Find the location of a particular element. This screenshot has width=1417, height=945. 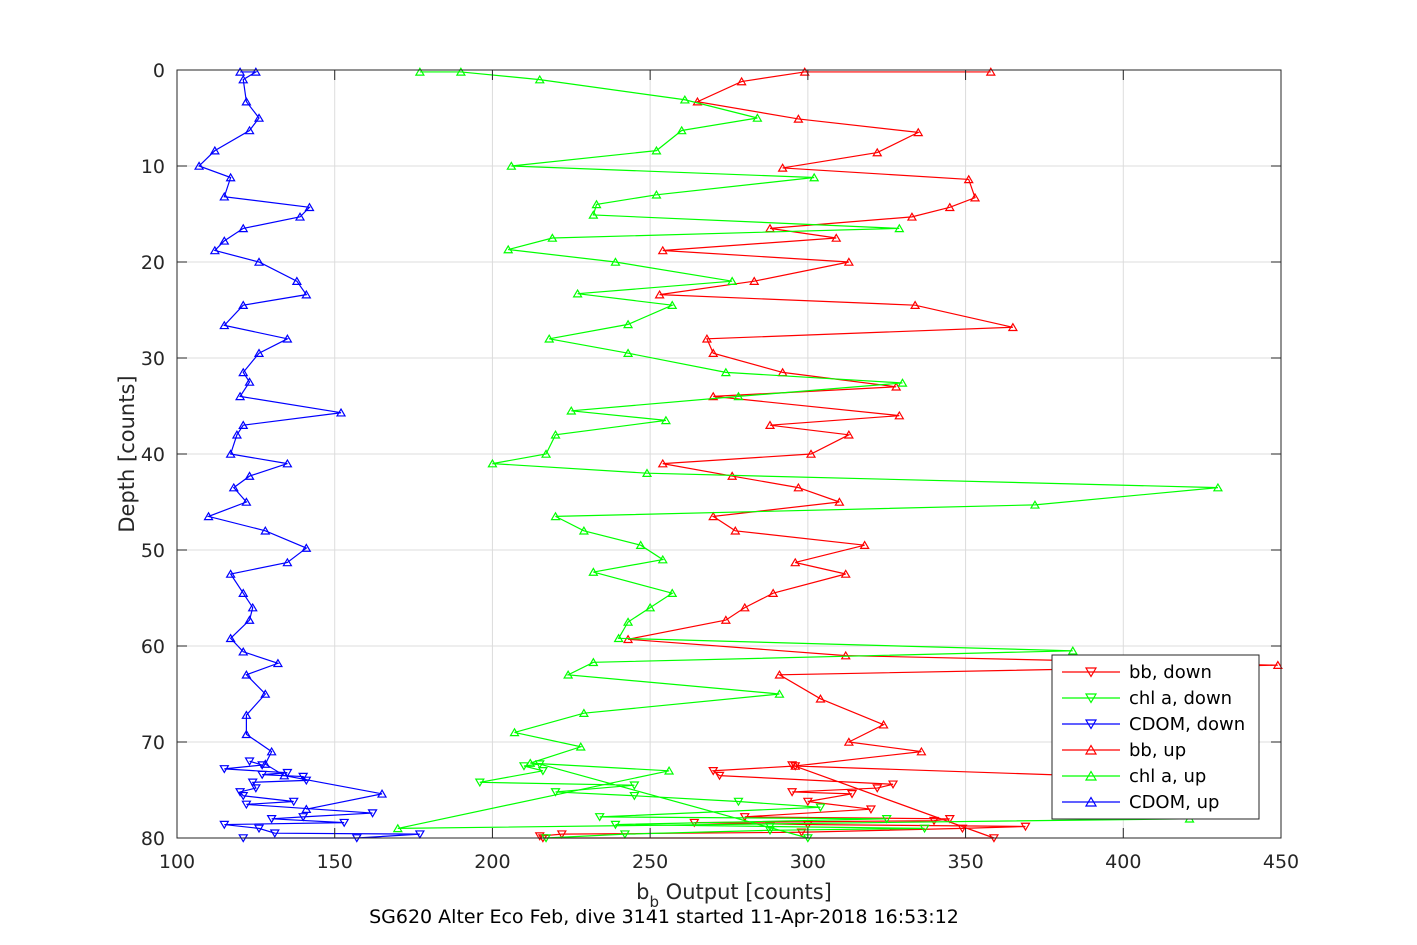

y-tick-label: 40 is located at coordinates (153, 455).